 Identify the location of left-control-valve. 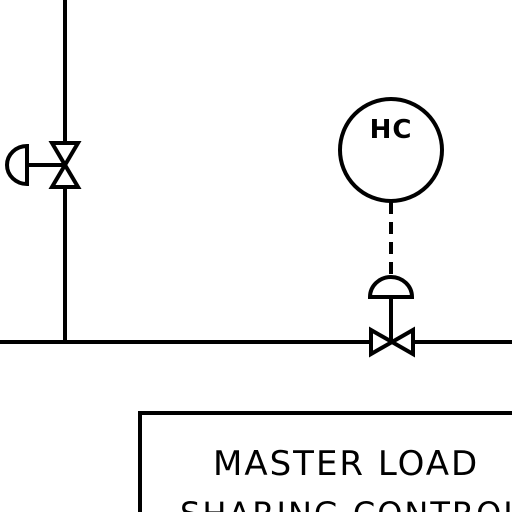
(43, 165).